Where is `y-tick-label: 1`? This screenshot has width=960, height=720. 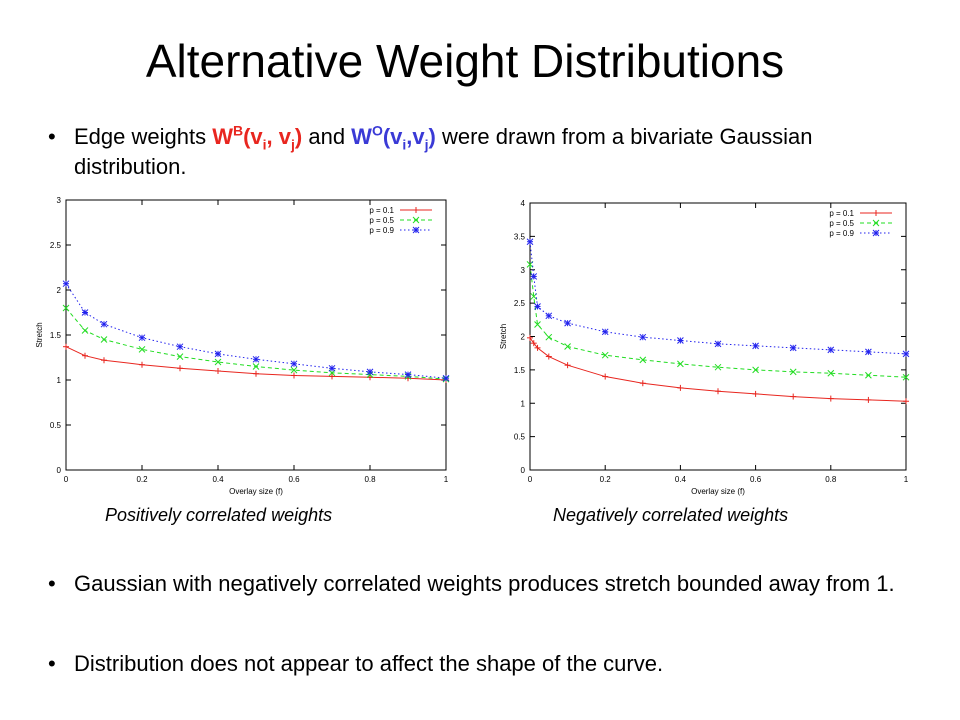 y-tick-label: 1 is located at coordinates (523, 403).